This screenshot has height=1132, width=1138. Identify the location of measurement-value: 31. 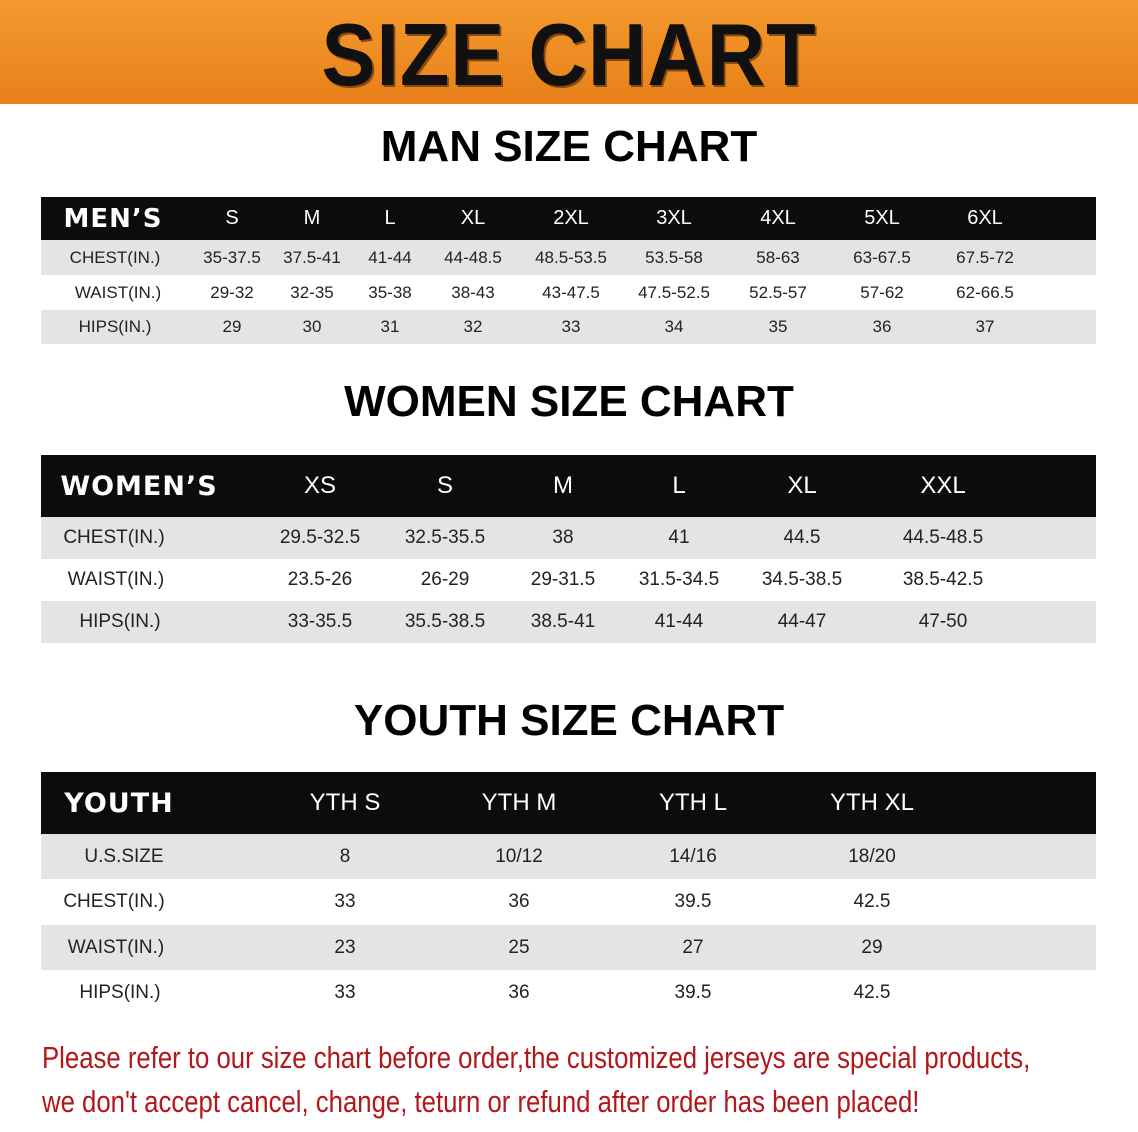
(390, 326).